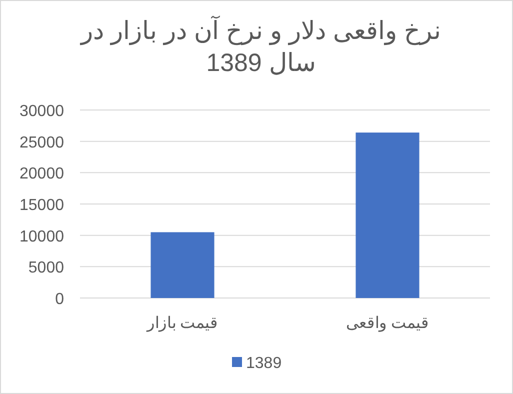  What do you see at coordinates (42, 143) in the screenshot?
I see `y-tick-label: 25000` at bounding box center [42, 143].